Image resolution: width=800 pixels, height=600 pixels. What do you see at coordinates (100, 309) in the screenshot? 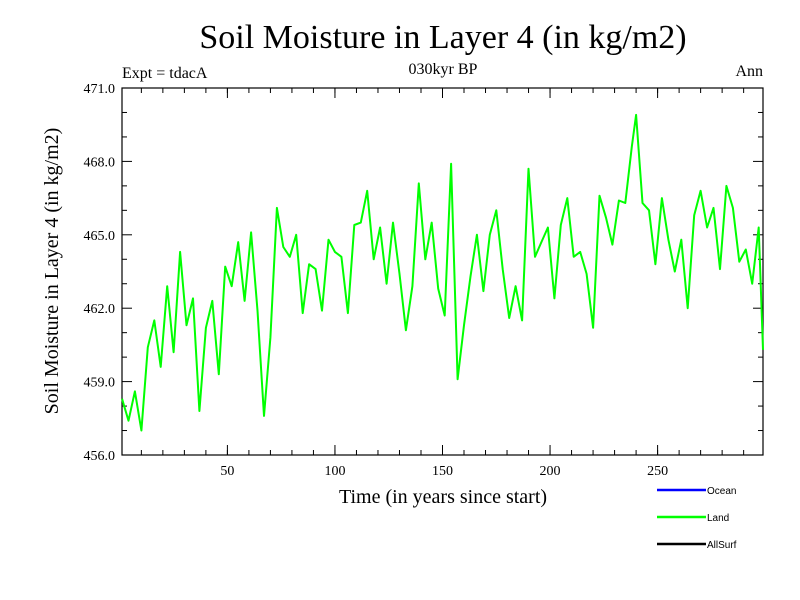
I see `y-tick-label: 462.0` at bounding box center [100, 309].